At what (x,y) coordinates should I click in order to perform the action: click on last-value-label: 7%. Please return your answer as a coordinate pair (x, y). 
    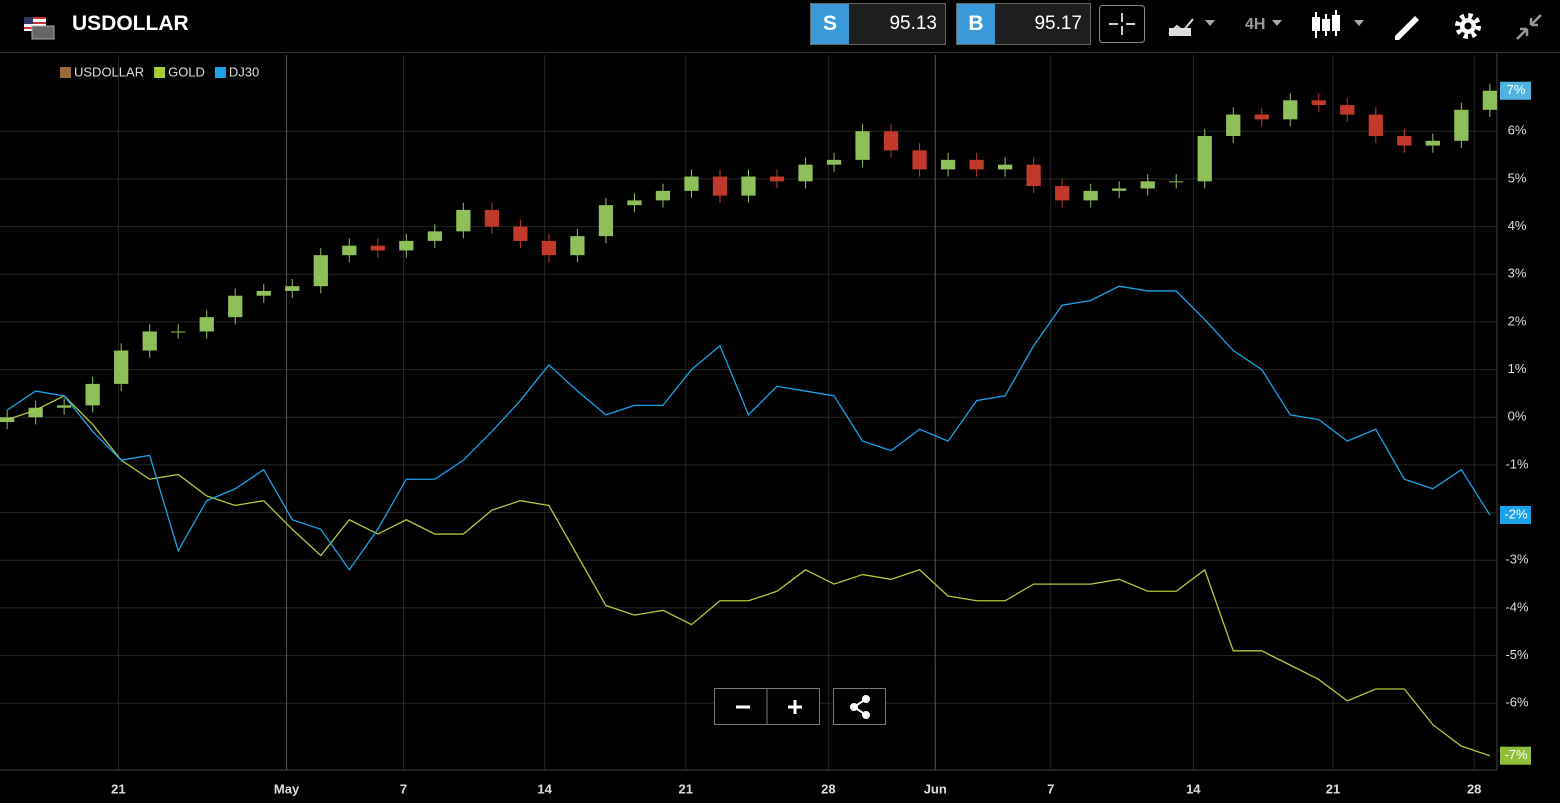
    Looking at the image, I should click on (1516, 89).